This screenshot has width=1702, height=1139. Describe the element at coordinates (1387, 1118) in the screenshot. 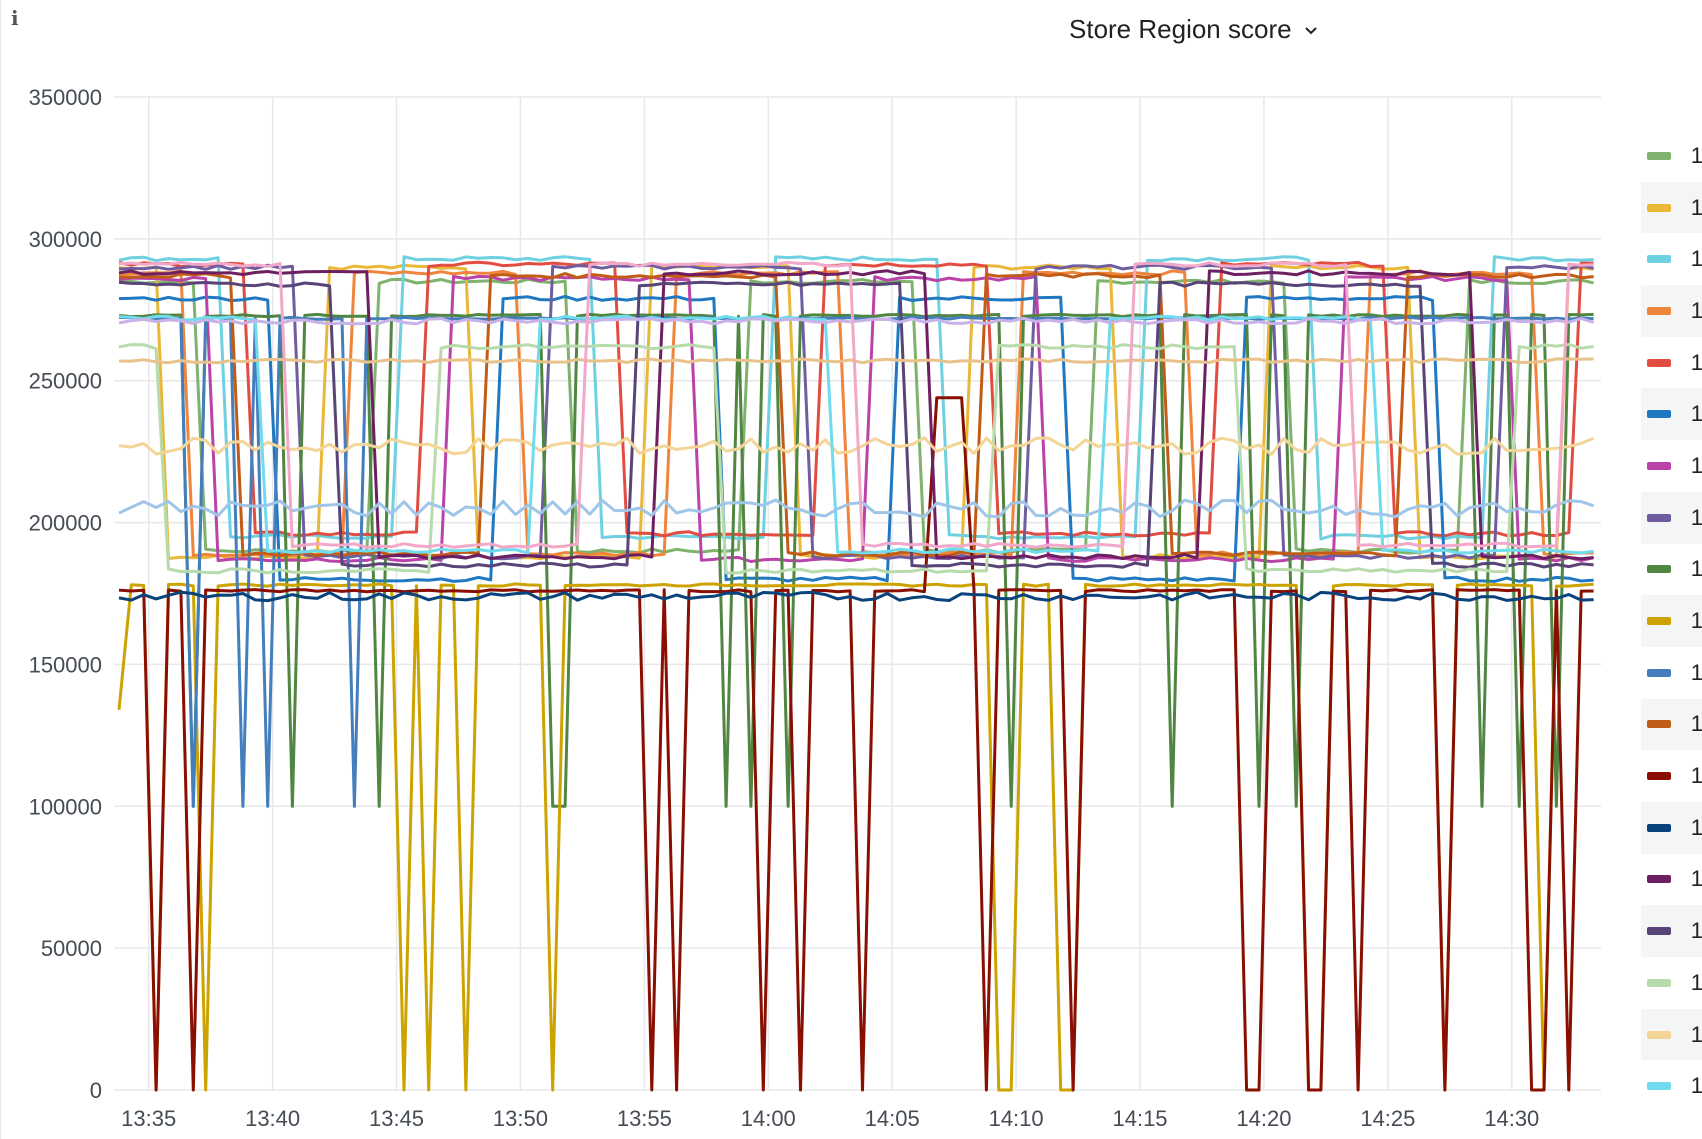

I see `x-tick-label: 14:25` at that location.